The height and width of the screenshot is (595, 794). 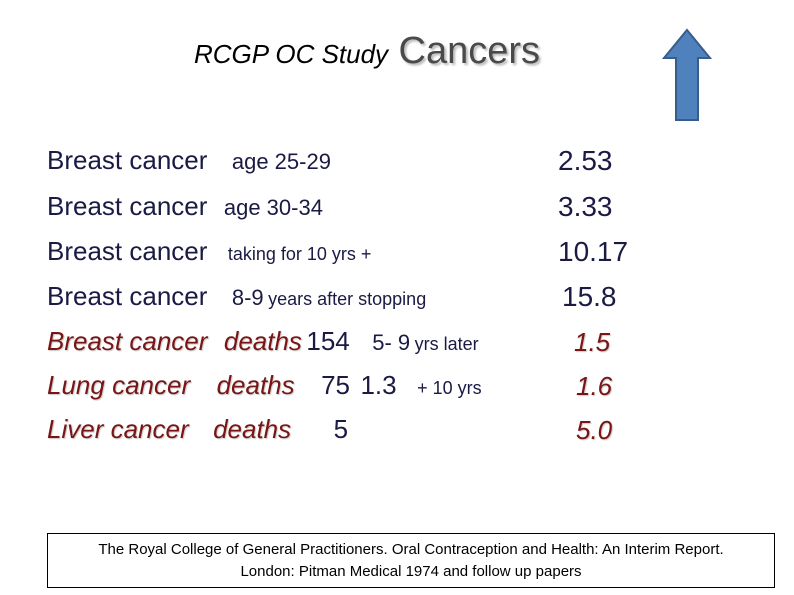 I want to click on row-detail: yrs later, so click(x=446, y=344).